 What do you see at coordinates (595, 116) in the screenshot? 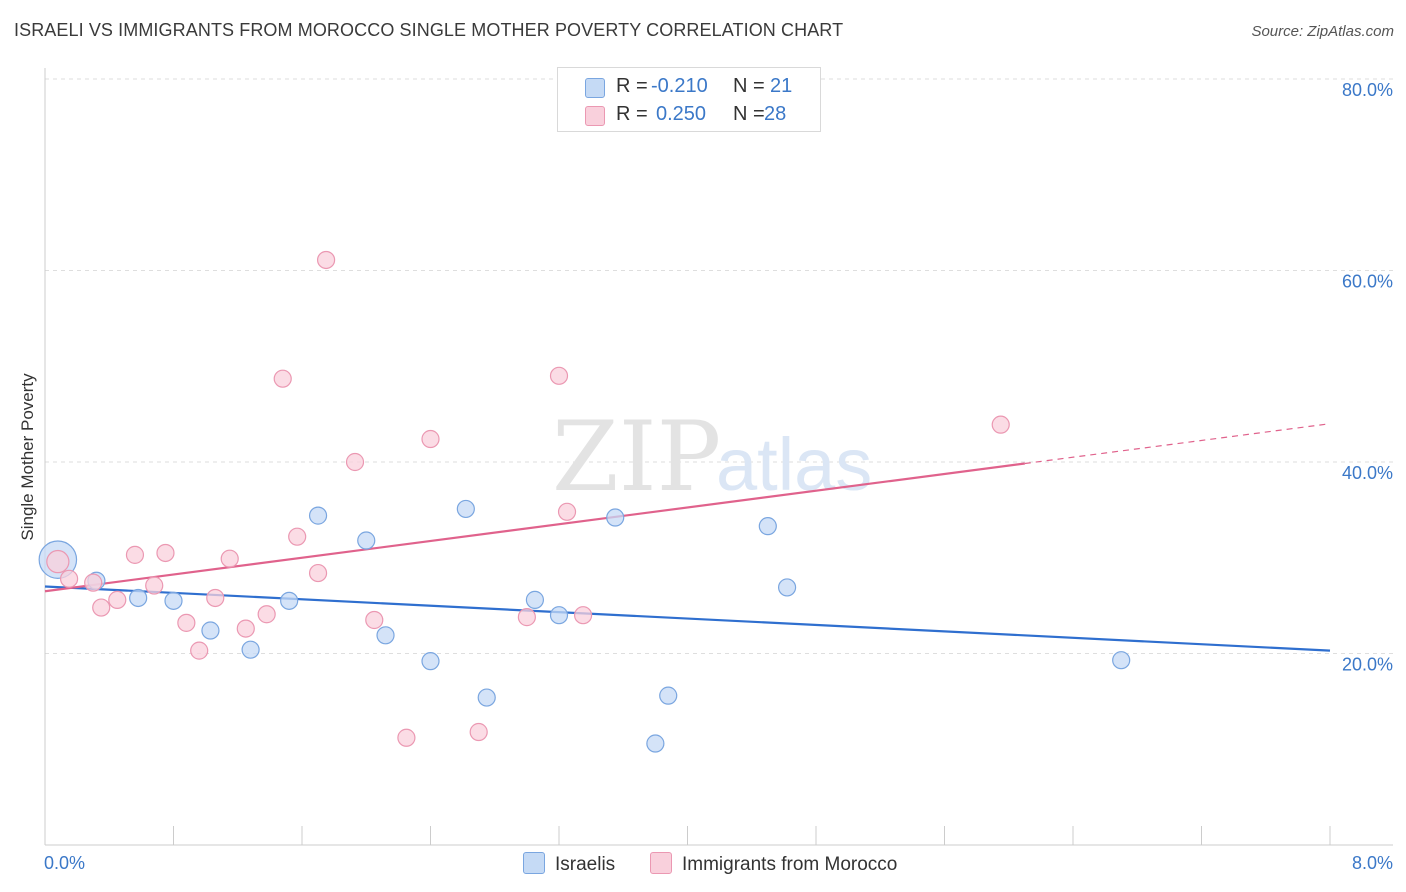
I see `morocco-swatch` at bounding box center [595, 116].